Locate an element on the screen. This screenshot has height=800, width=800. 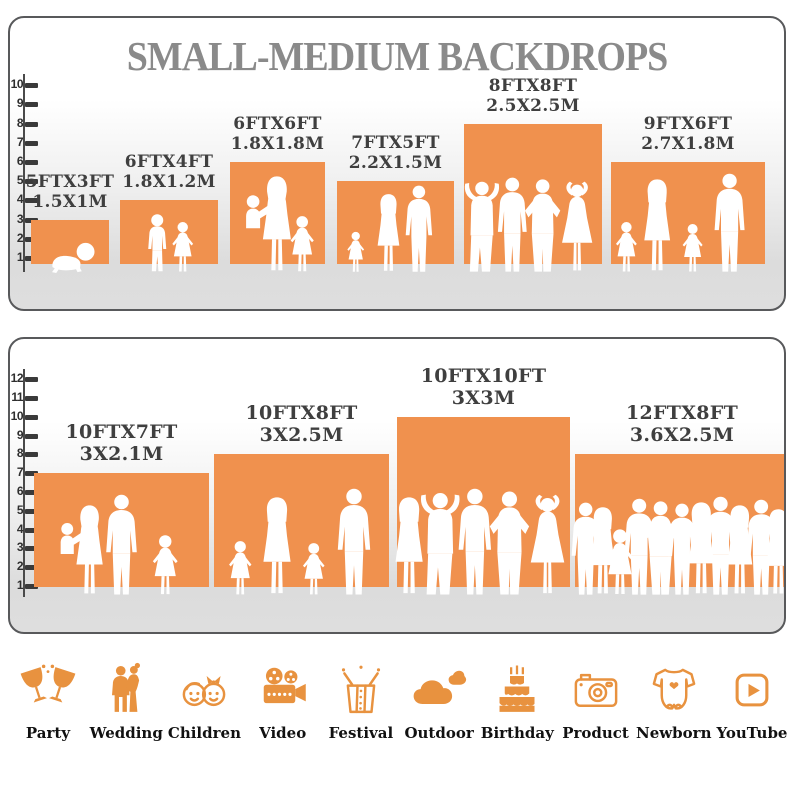
size-label-meters: 3X2.5M is located at coordinates (301, 435).